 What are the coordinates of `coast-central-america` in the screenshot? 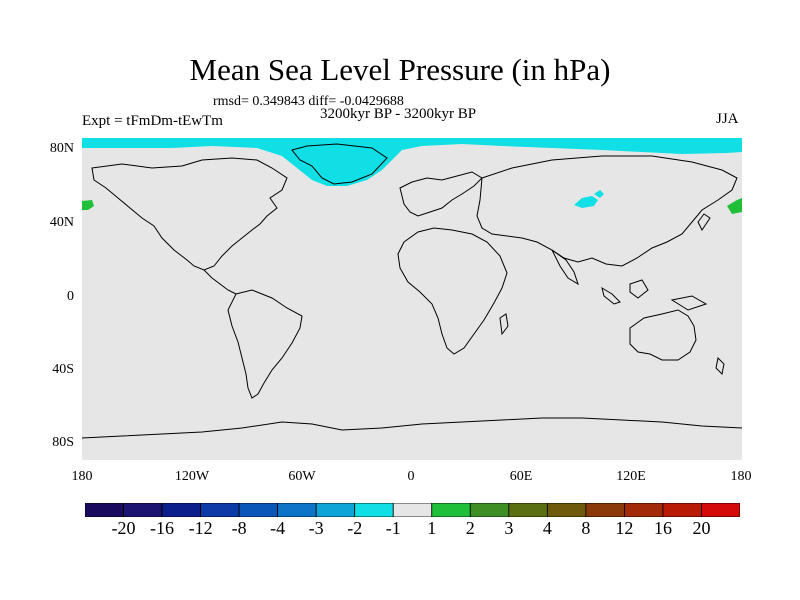 It's located at (220, 282).